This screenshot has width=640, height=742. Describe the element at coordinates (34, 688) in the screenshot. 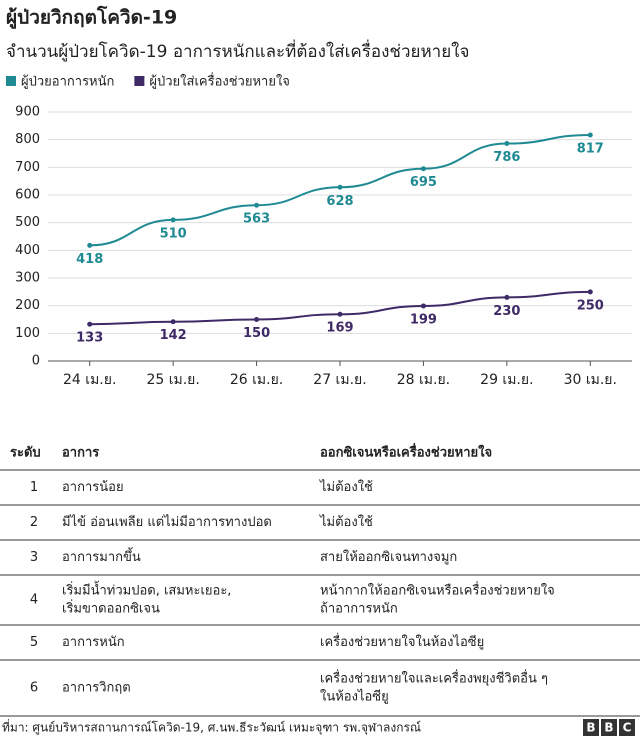

I see `table-cell: 6` at that location.